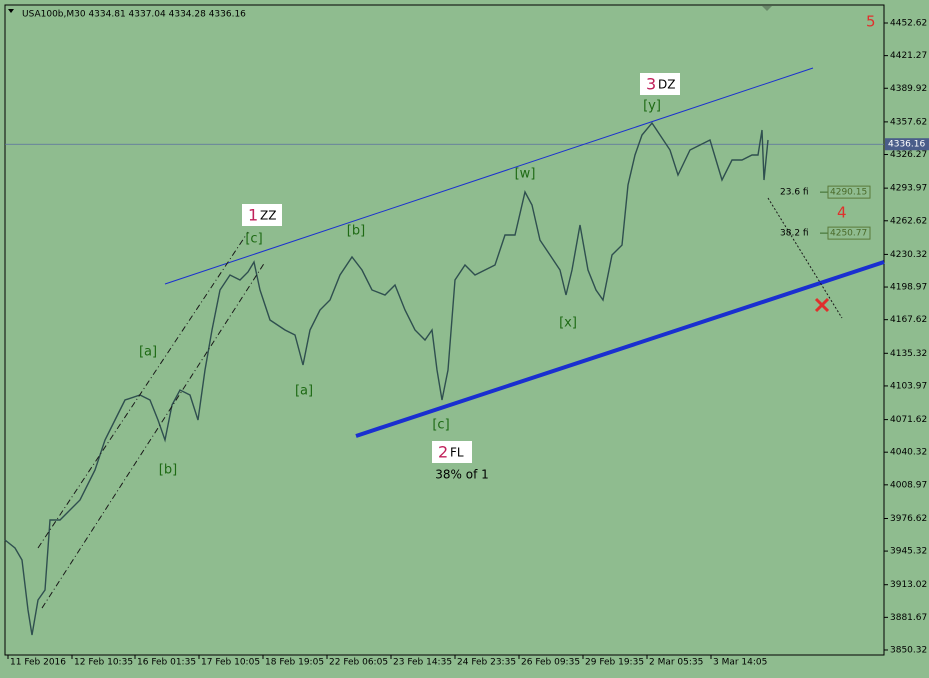 The height and width of the screenshot is (678, 929). I want to click on y-tick-label: 4103.97, so click(908, 386).